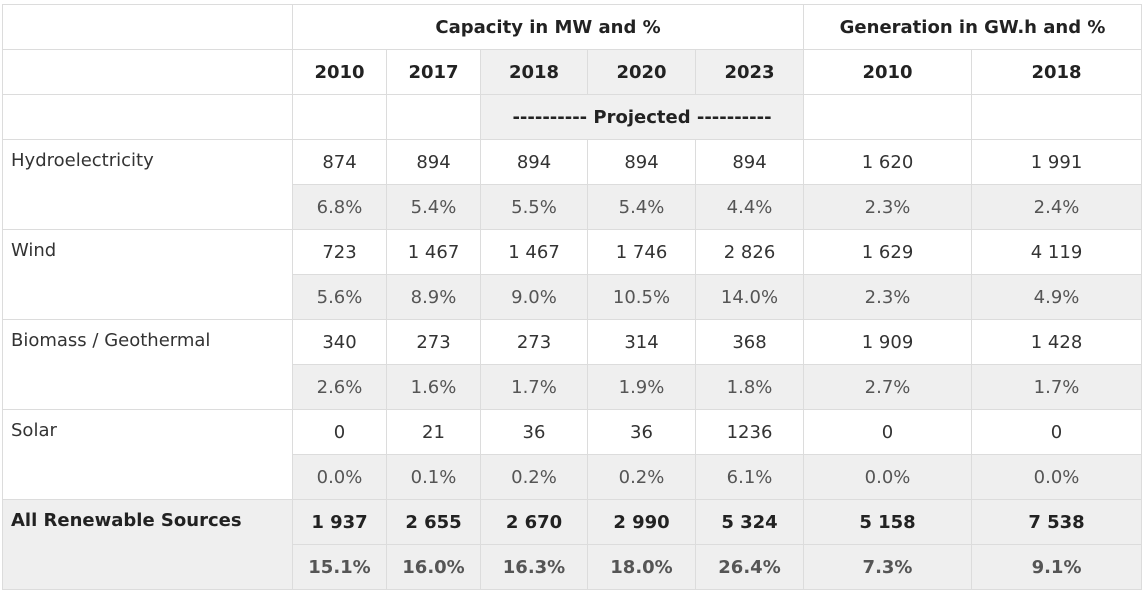 This screenshot has width=1144, height=590. Describe the element at coordinates (749, 477) in the screenshot. I see `percent-cell: 6.1%` at that location.